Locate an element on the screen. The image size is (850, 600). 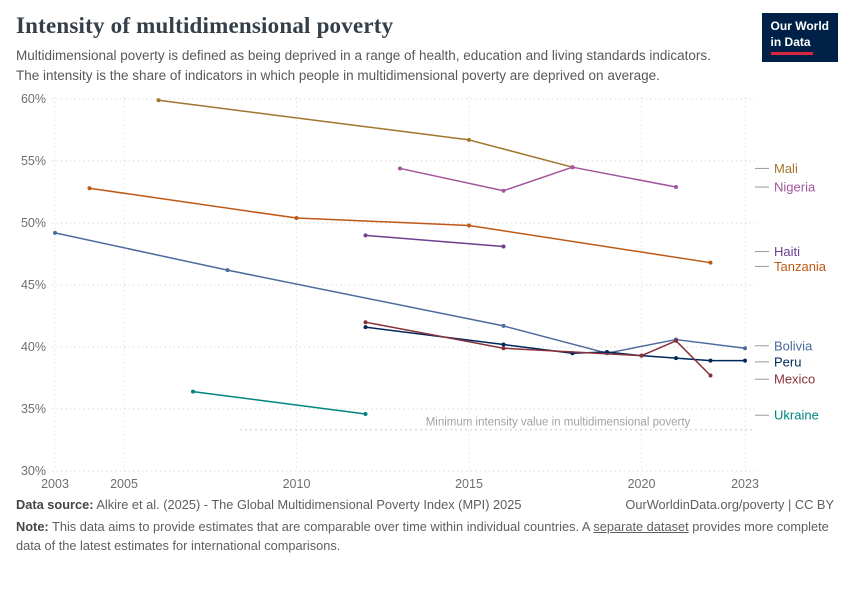
series-line-peru is located at coordinates (555, 344).